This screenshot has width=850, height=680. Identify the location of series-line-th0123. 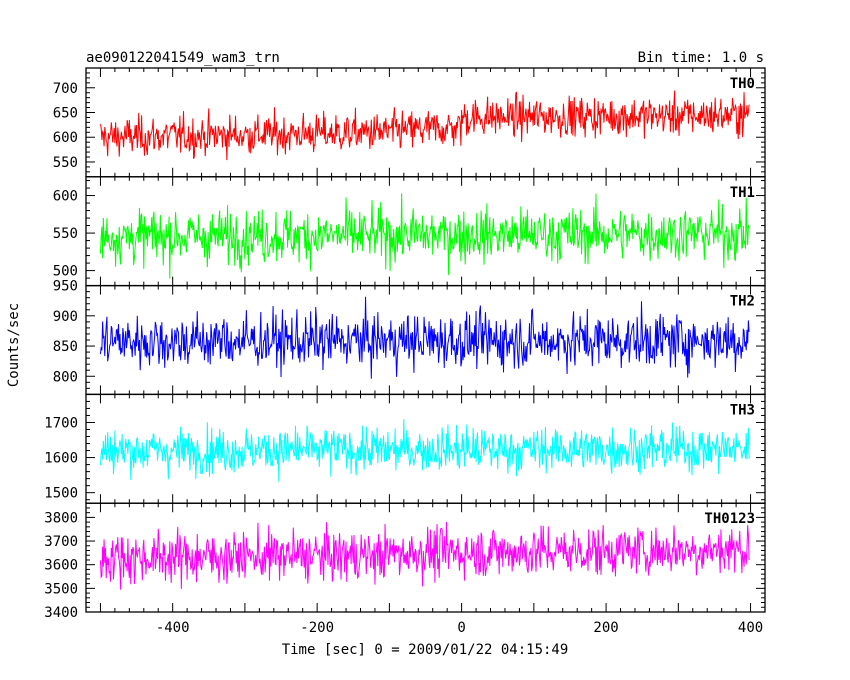
(424, 555).